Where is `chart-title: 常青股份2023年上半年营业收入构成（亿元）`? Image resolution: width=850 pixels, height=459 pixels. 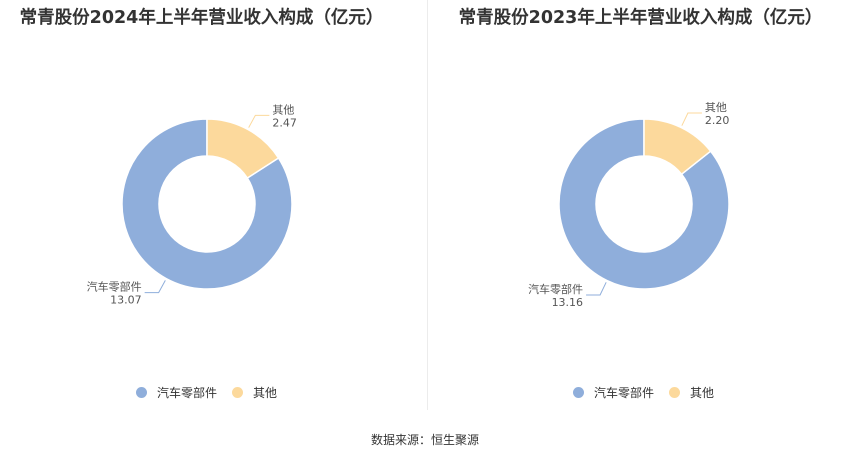
chart-title: 常青股份2023年上半年营业收入构成（亿元） is located at coordinates (640, 18).